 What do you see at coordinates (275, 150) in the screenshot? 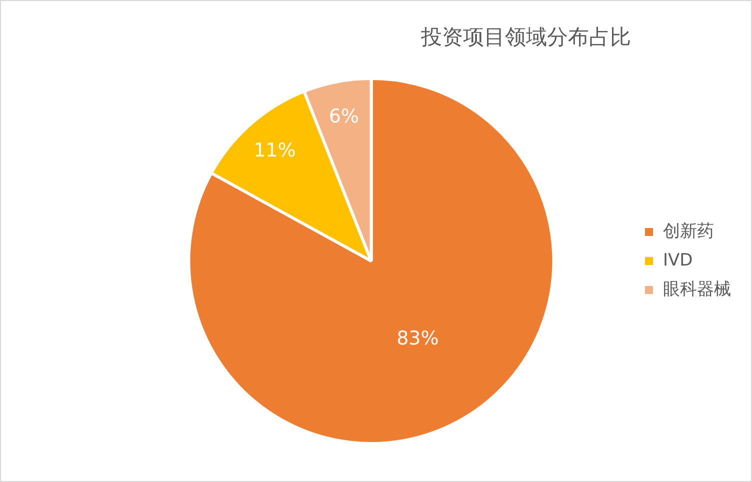
I see `data-label: 11%` at bounding box center [275, 150].